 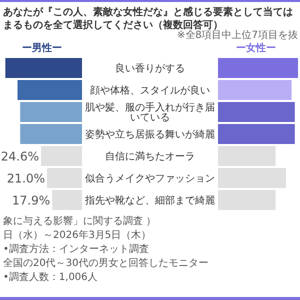 What do you see at coordinates (77, 235) in the screenshot?
I see `text: 日（水）～2026年3月5日（木）` at bounding box center [77, 235].